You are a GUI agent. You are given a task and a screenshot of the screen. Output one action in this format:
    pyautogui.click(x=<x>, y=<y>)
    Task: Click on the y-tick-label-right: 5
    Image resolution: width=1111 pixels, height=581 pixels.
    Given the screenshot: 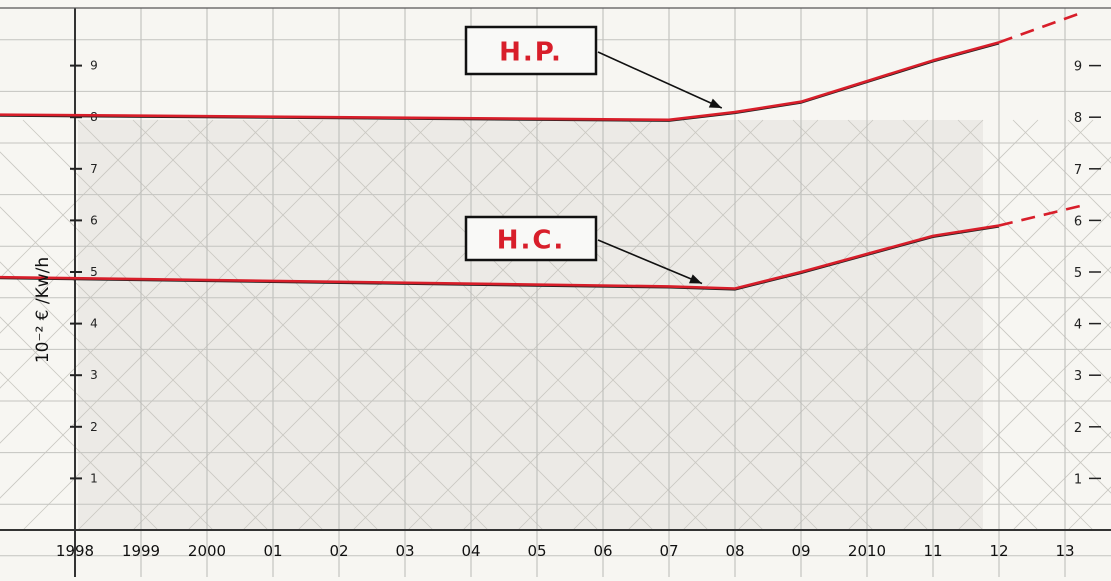 What is the action you would take?
    pyautogui.click(x=1078, y=273)
    